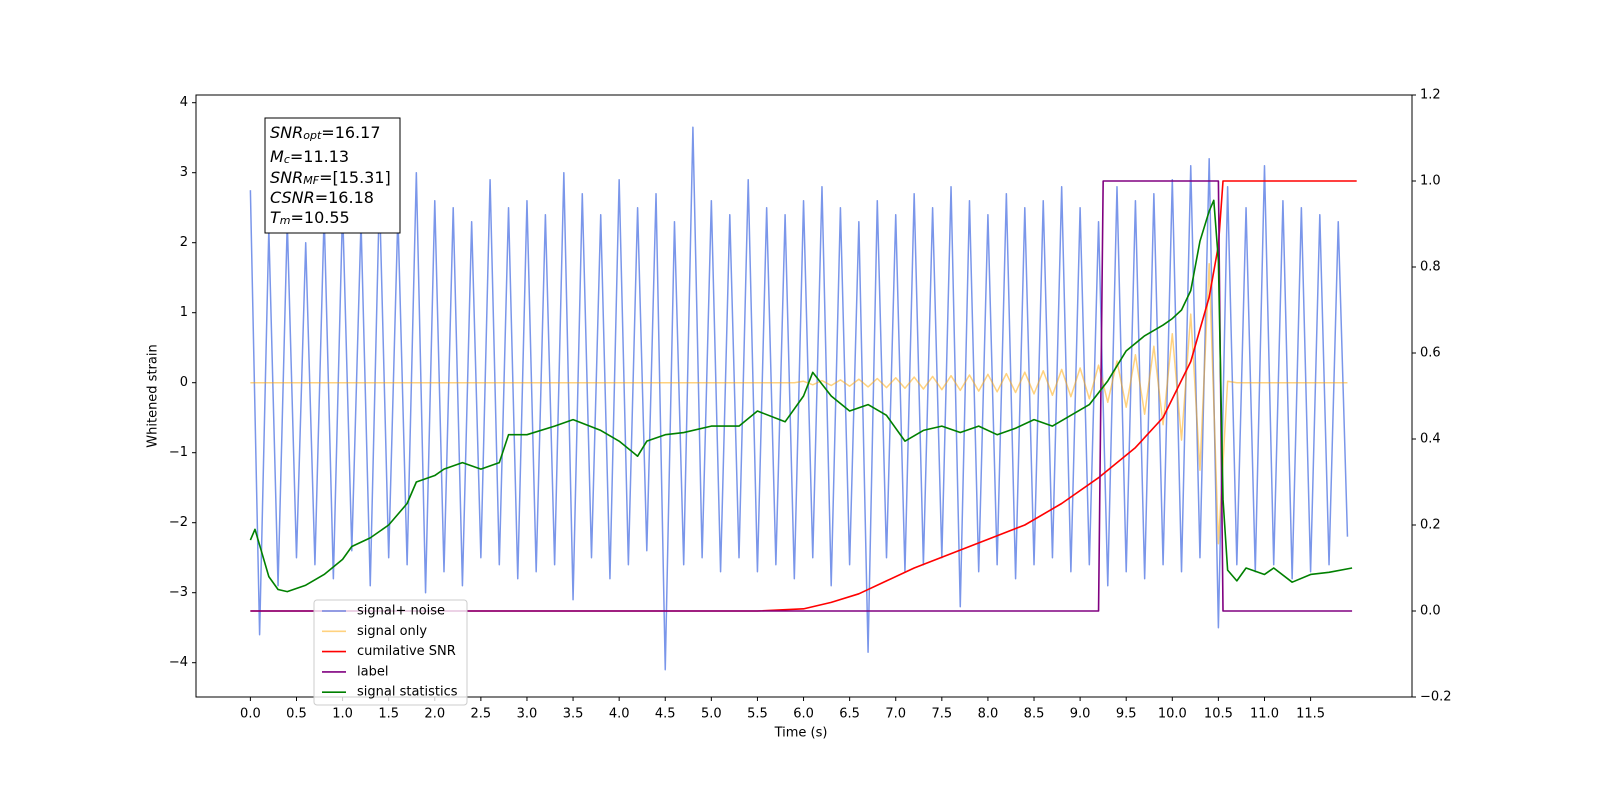 Image resolution: width=1600 pixels, height=800 pixels. What do you see at coordinates (849, 714) in the screenshot?
I see `x-tick-label: 6.5` at bounding box center [849, 714].